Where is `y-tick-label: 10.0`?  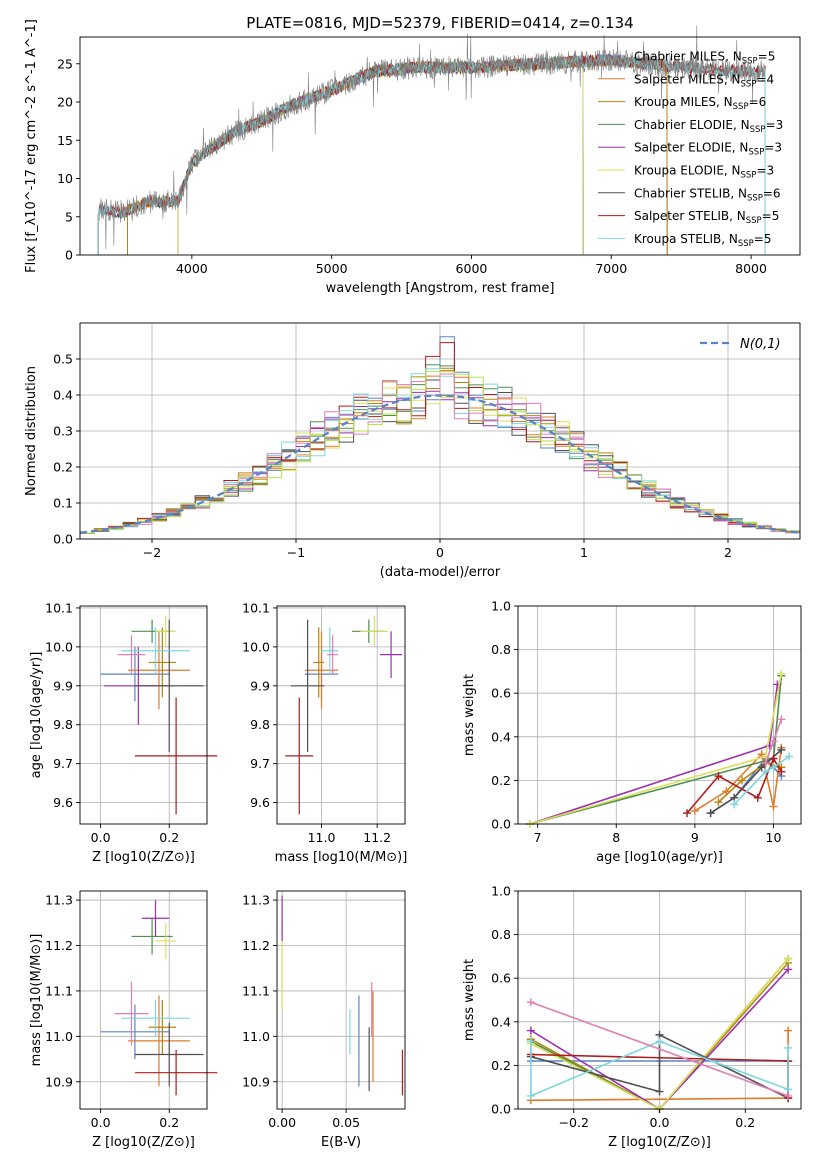 y-tick-label: 10.0 is located at coordinates (256, 646).